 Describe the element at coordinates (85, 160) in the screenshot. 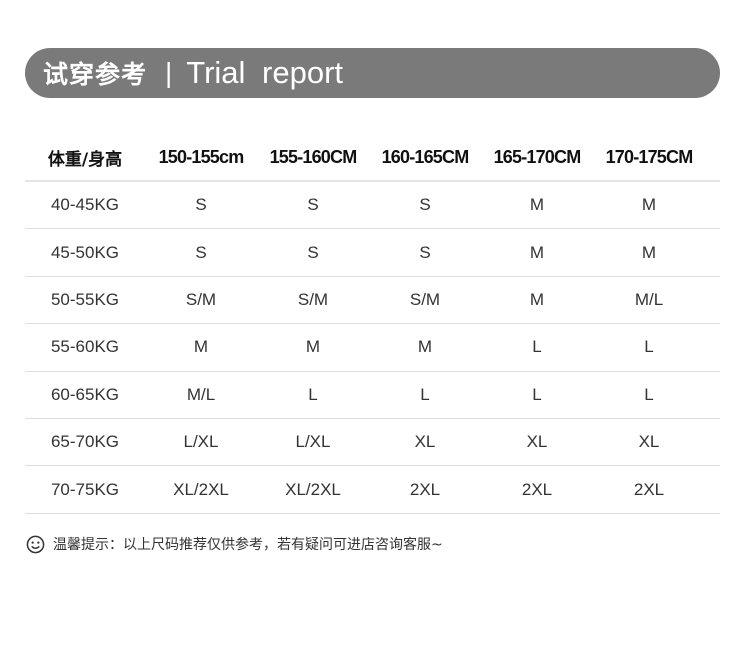

I see `header-cell: 体重/身高` at that location.